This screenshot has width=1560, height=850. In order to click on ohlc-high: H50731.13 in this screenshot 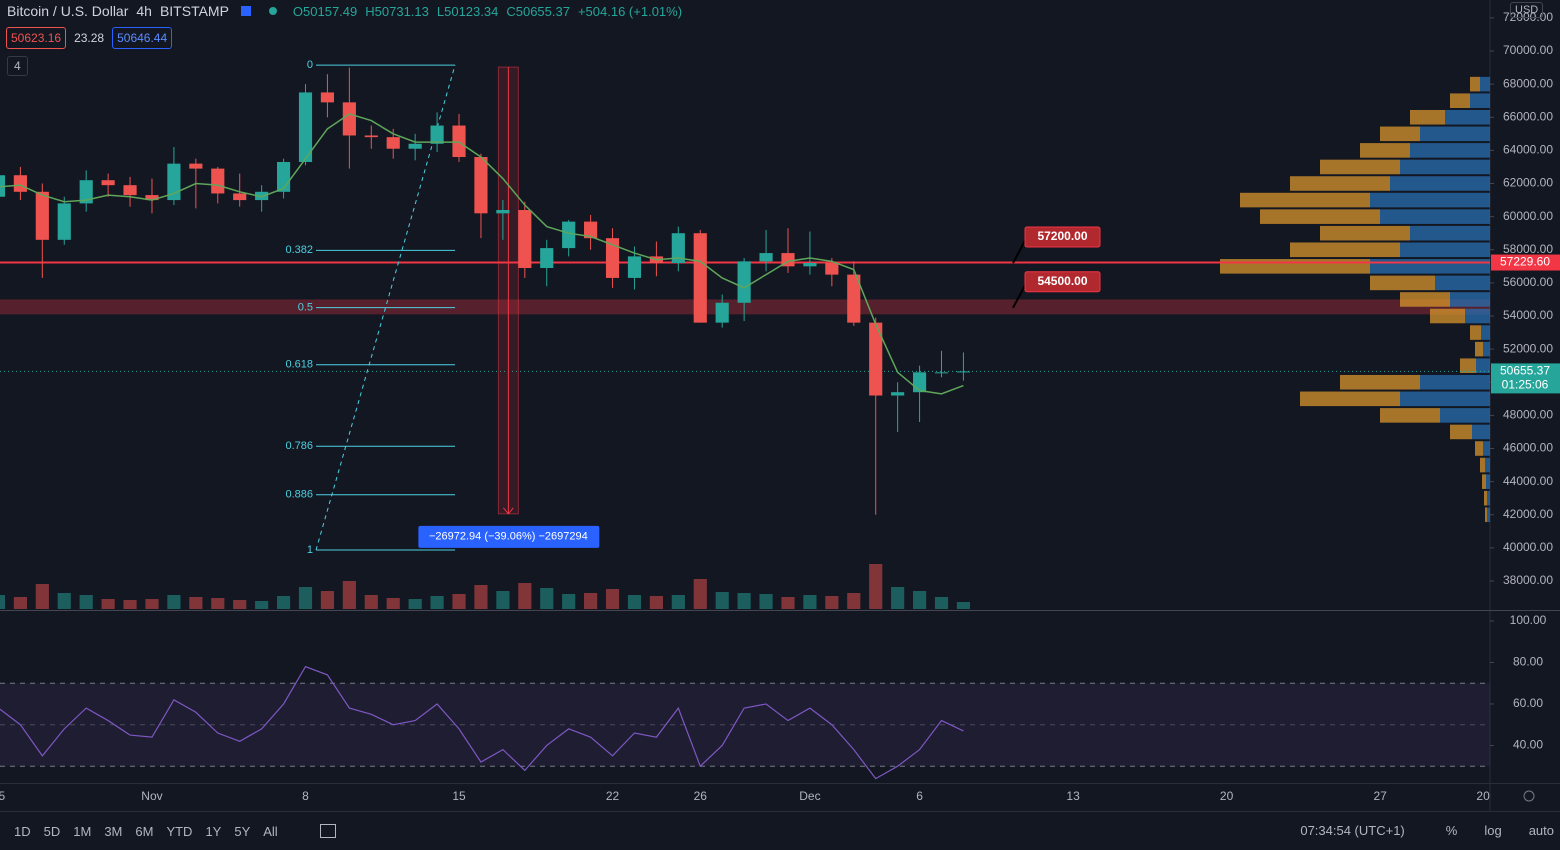, I will do `click(397, 11)`.